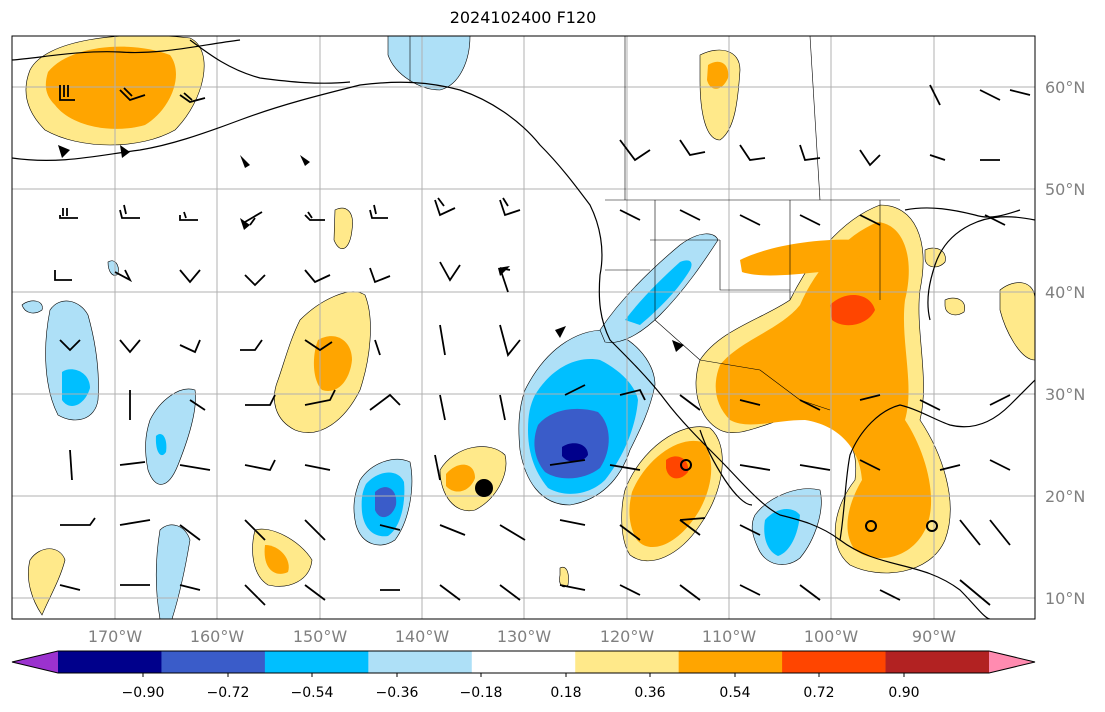  What do you see at coordinates (1065, 496) in the screenshot?
I see `lat-label: 20°N` at bounding box center [1065, 496].